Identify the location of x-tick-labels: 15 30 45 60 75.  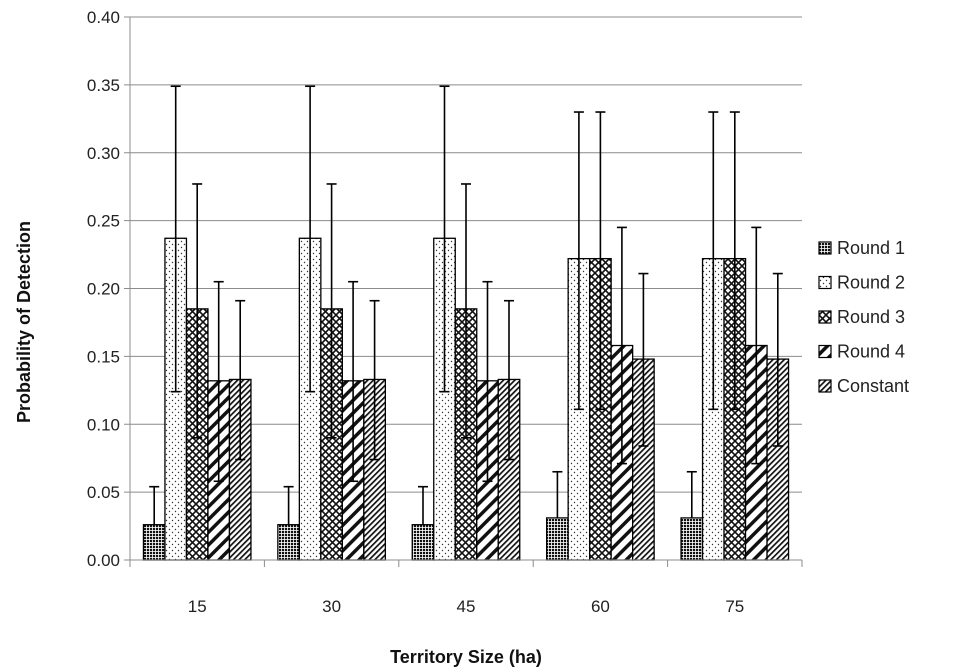
(466, 606).